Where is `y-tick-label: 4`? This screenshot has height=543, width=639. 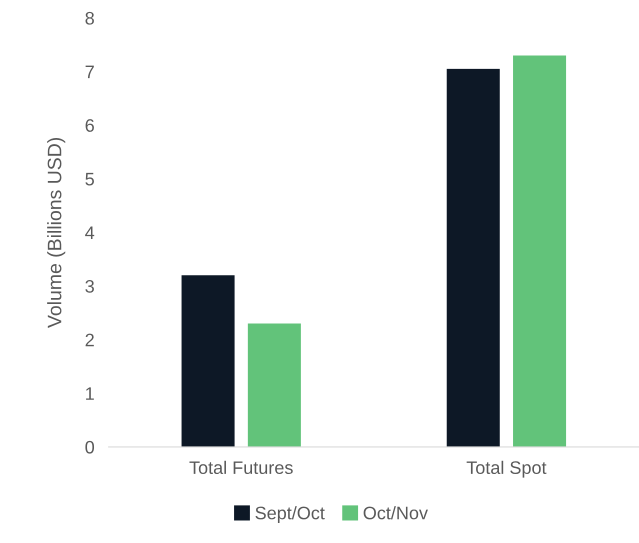
y-tick-label: 4 is located at coordinates (89, 232).